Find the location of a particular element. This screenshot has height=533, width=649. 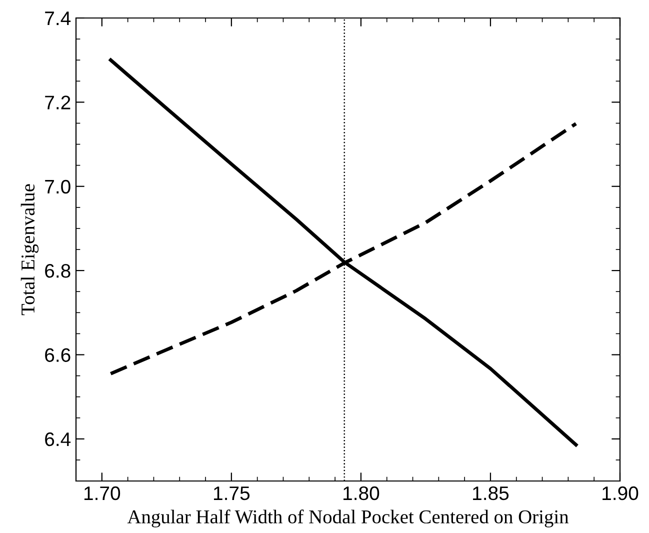

x-tick-label: 1.80 is located at coordinates (362, 493).